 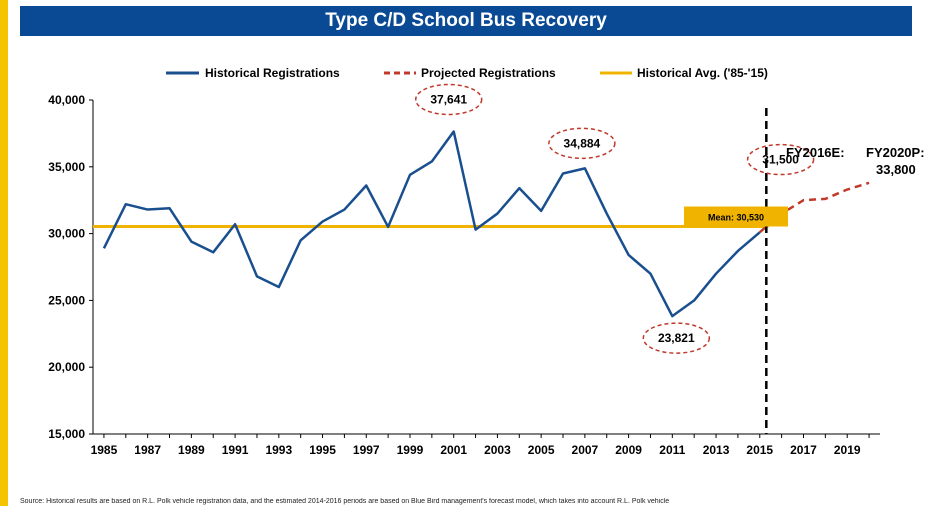 I want to click on mean-label-box, so click(x=736, y=216).